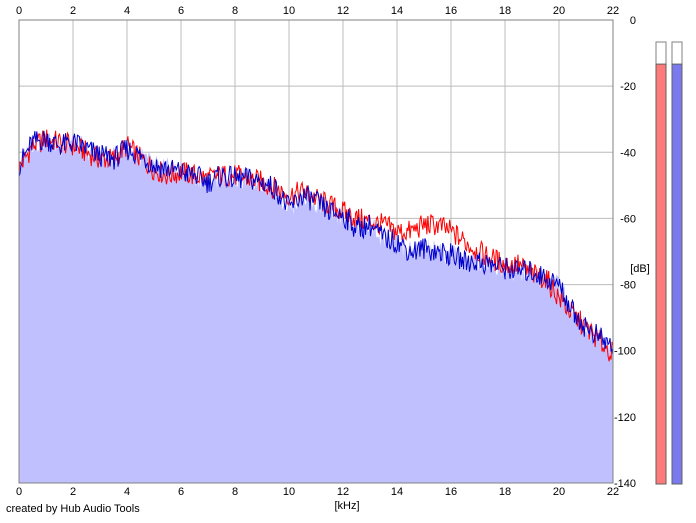 The image size is (696, 523). Describe the element at coordinates (289, 11) in the screenshot. I see `x-tick-label-top: 10` at that location.